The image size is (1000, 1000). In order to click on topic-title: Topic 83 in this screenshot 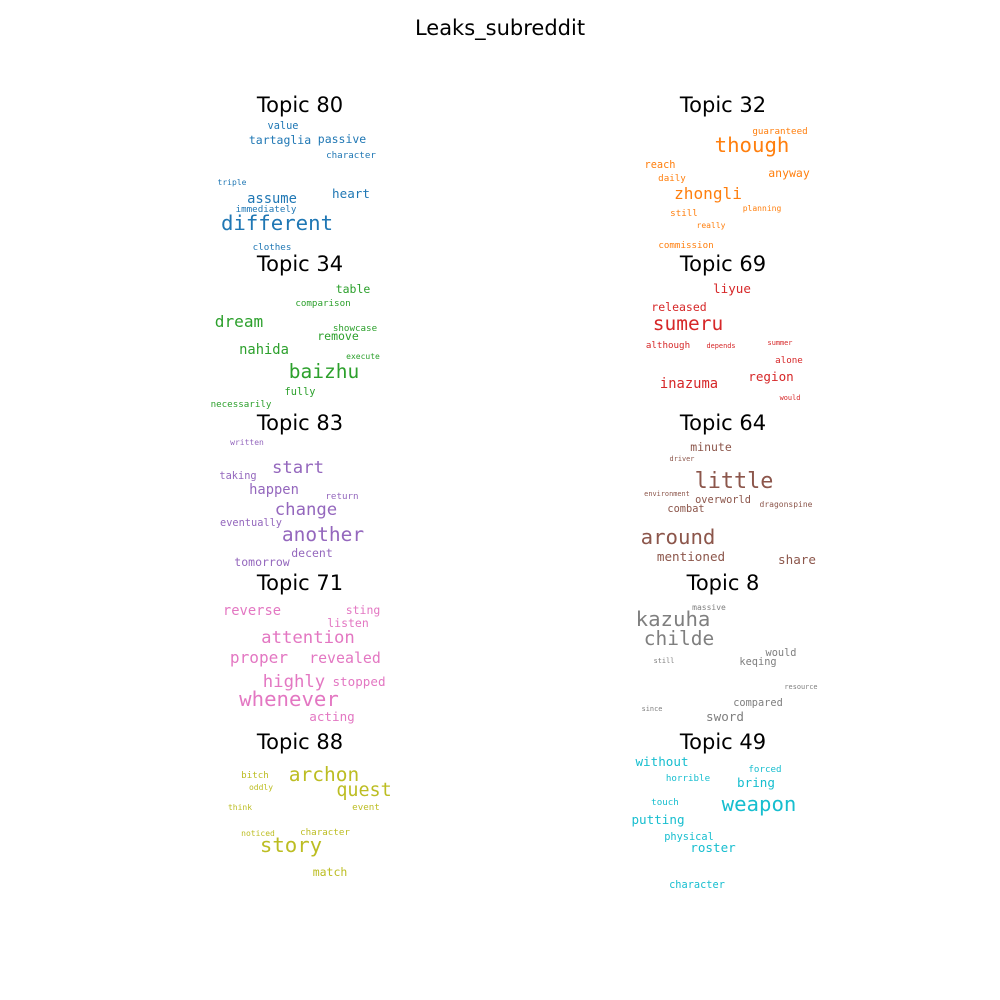, I will do `click(299, 423)`.